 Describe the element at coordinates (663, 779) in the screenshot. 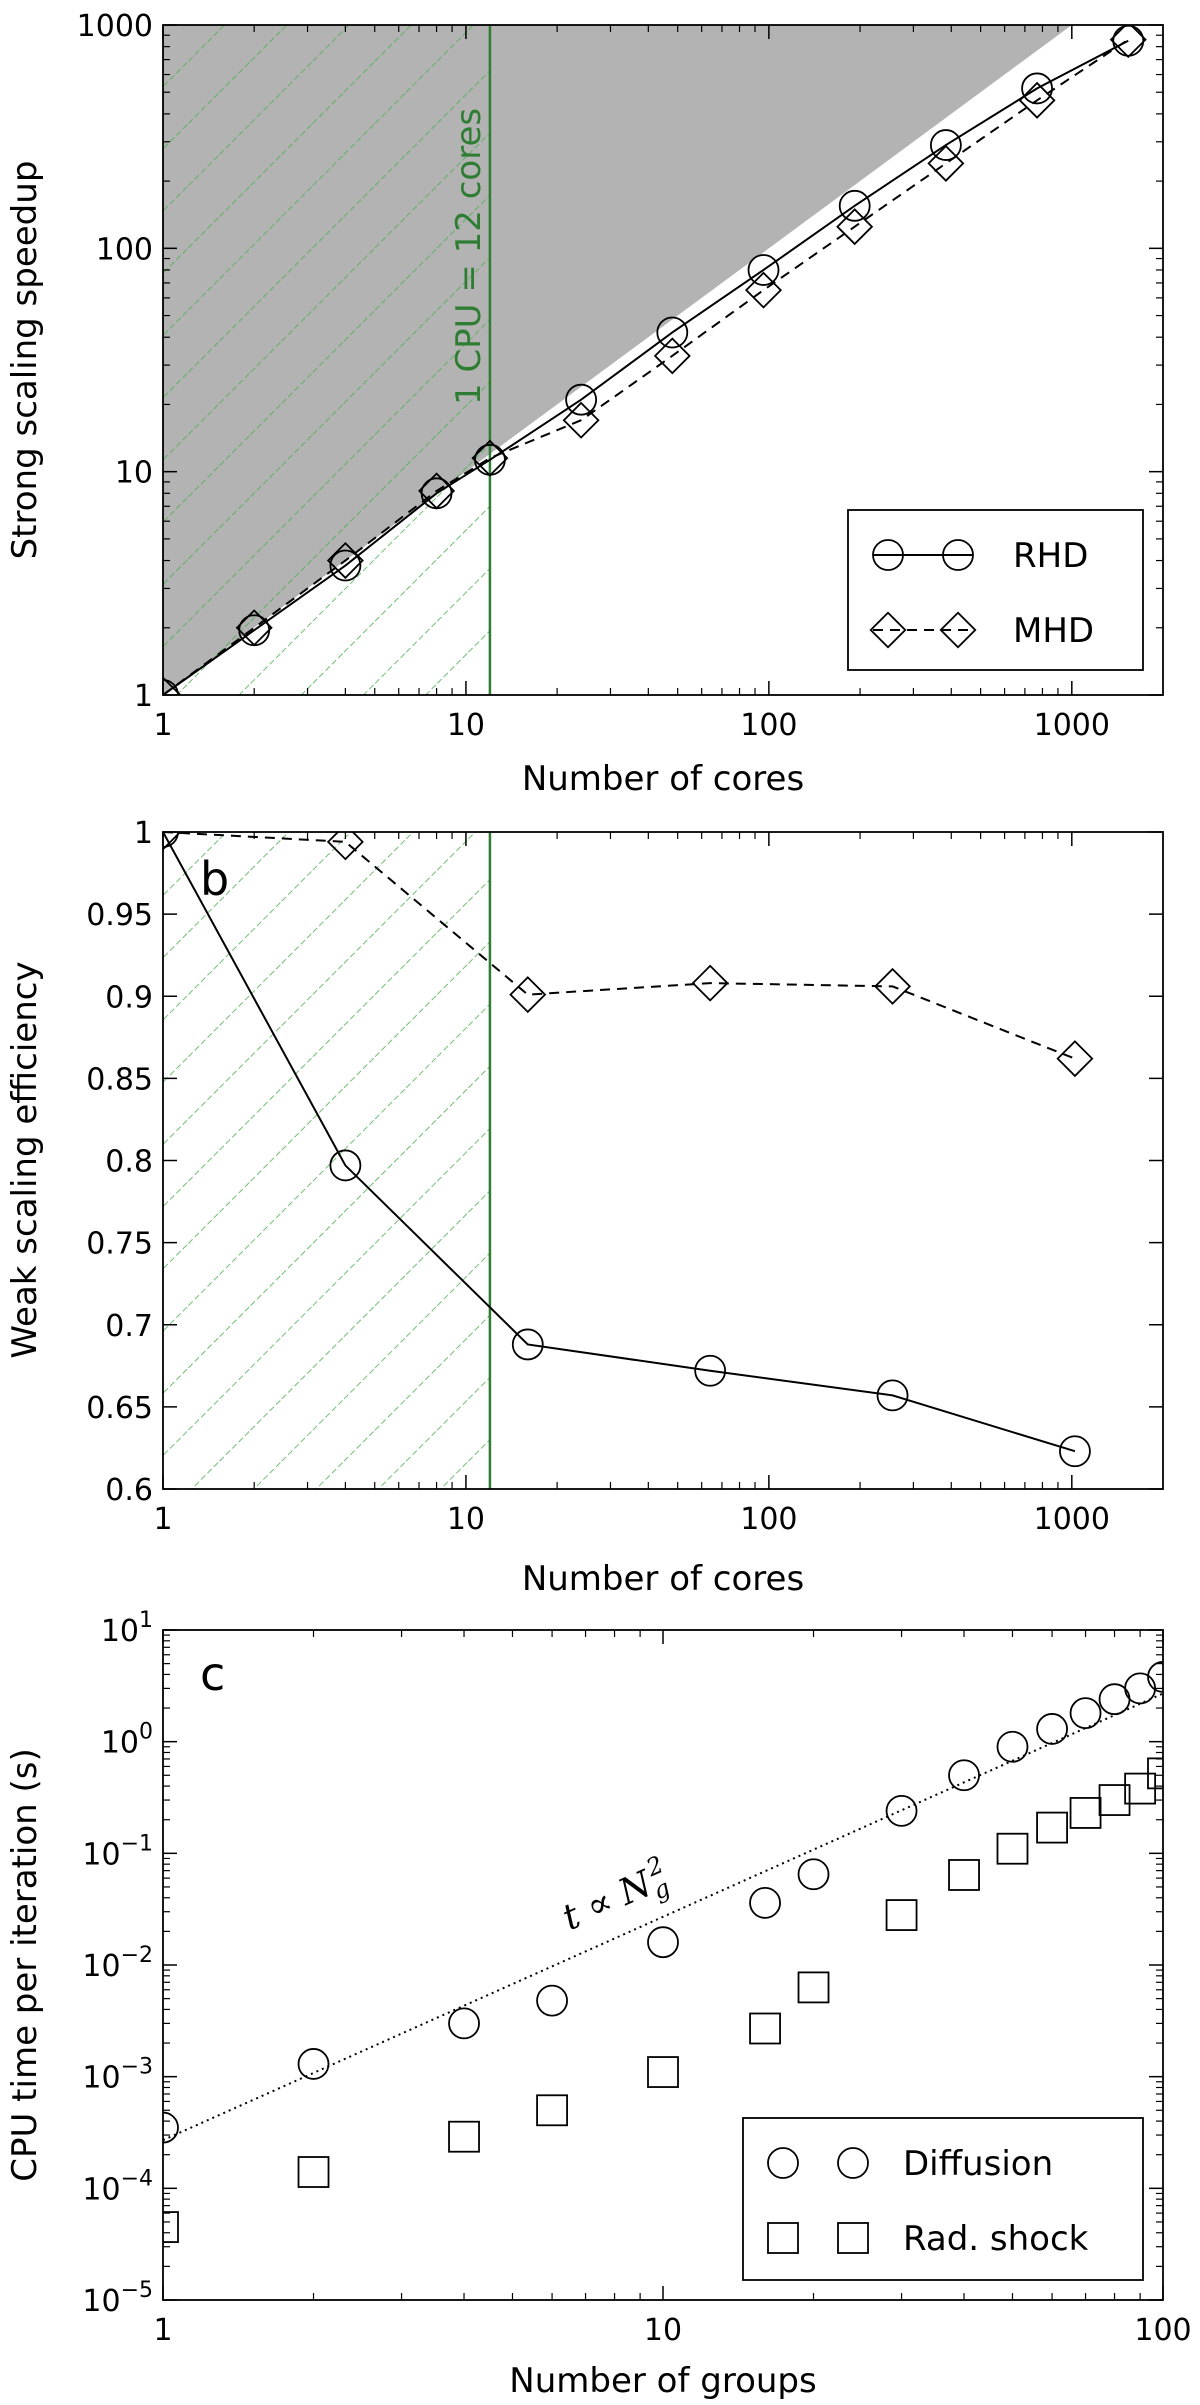

I see `panel-a-xlabel: Number of cores` at that location.